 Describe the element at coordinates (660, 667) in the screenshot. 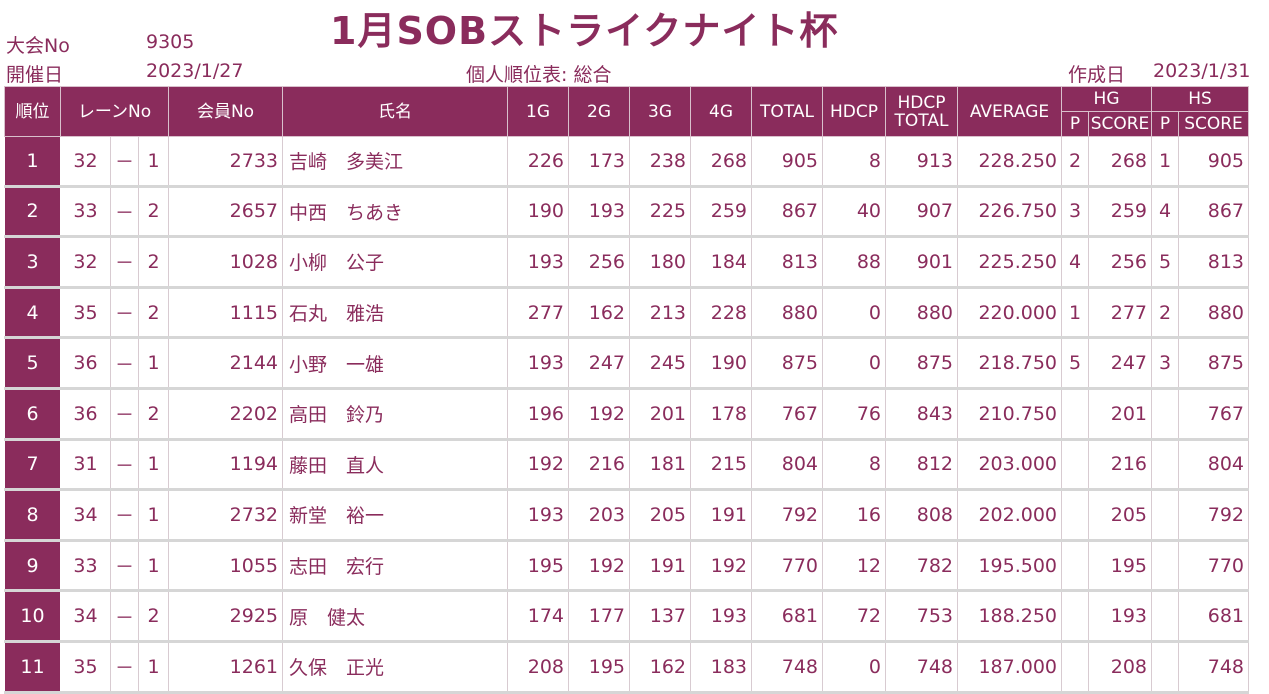

I see `game3-cell: 162` at that location.